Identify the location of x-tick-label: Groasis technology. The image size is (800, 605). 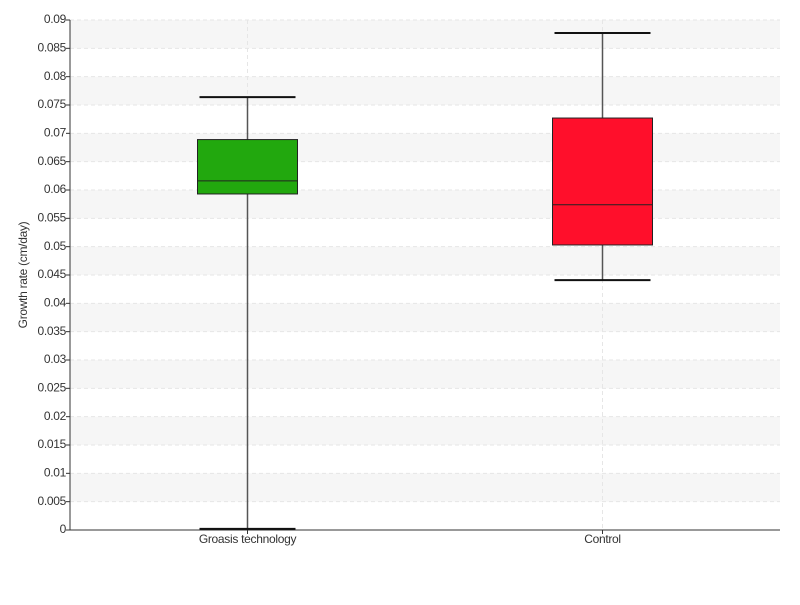
(248, 539).